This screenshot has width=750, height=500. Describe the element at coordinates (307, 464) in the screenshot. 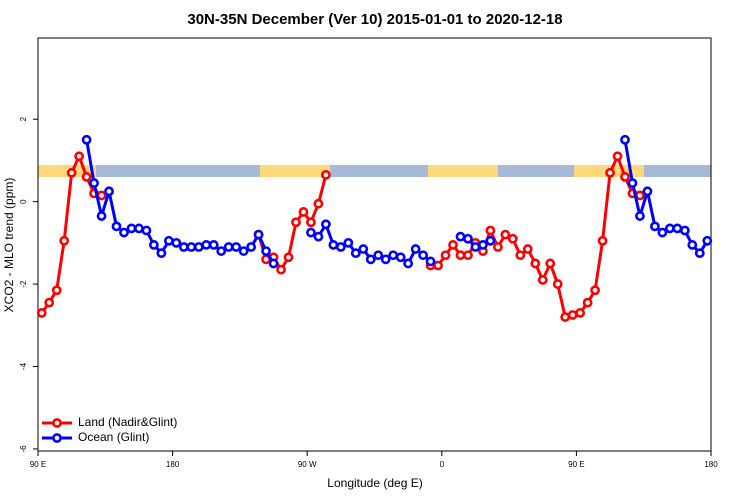

I see `x-tick-label: 90 W` at that location.